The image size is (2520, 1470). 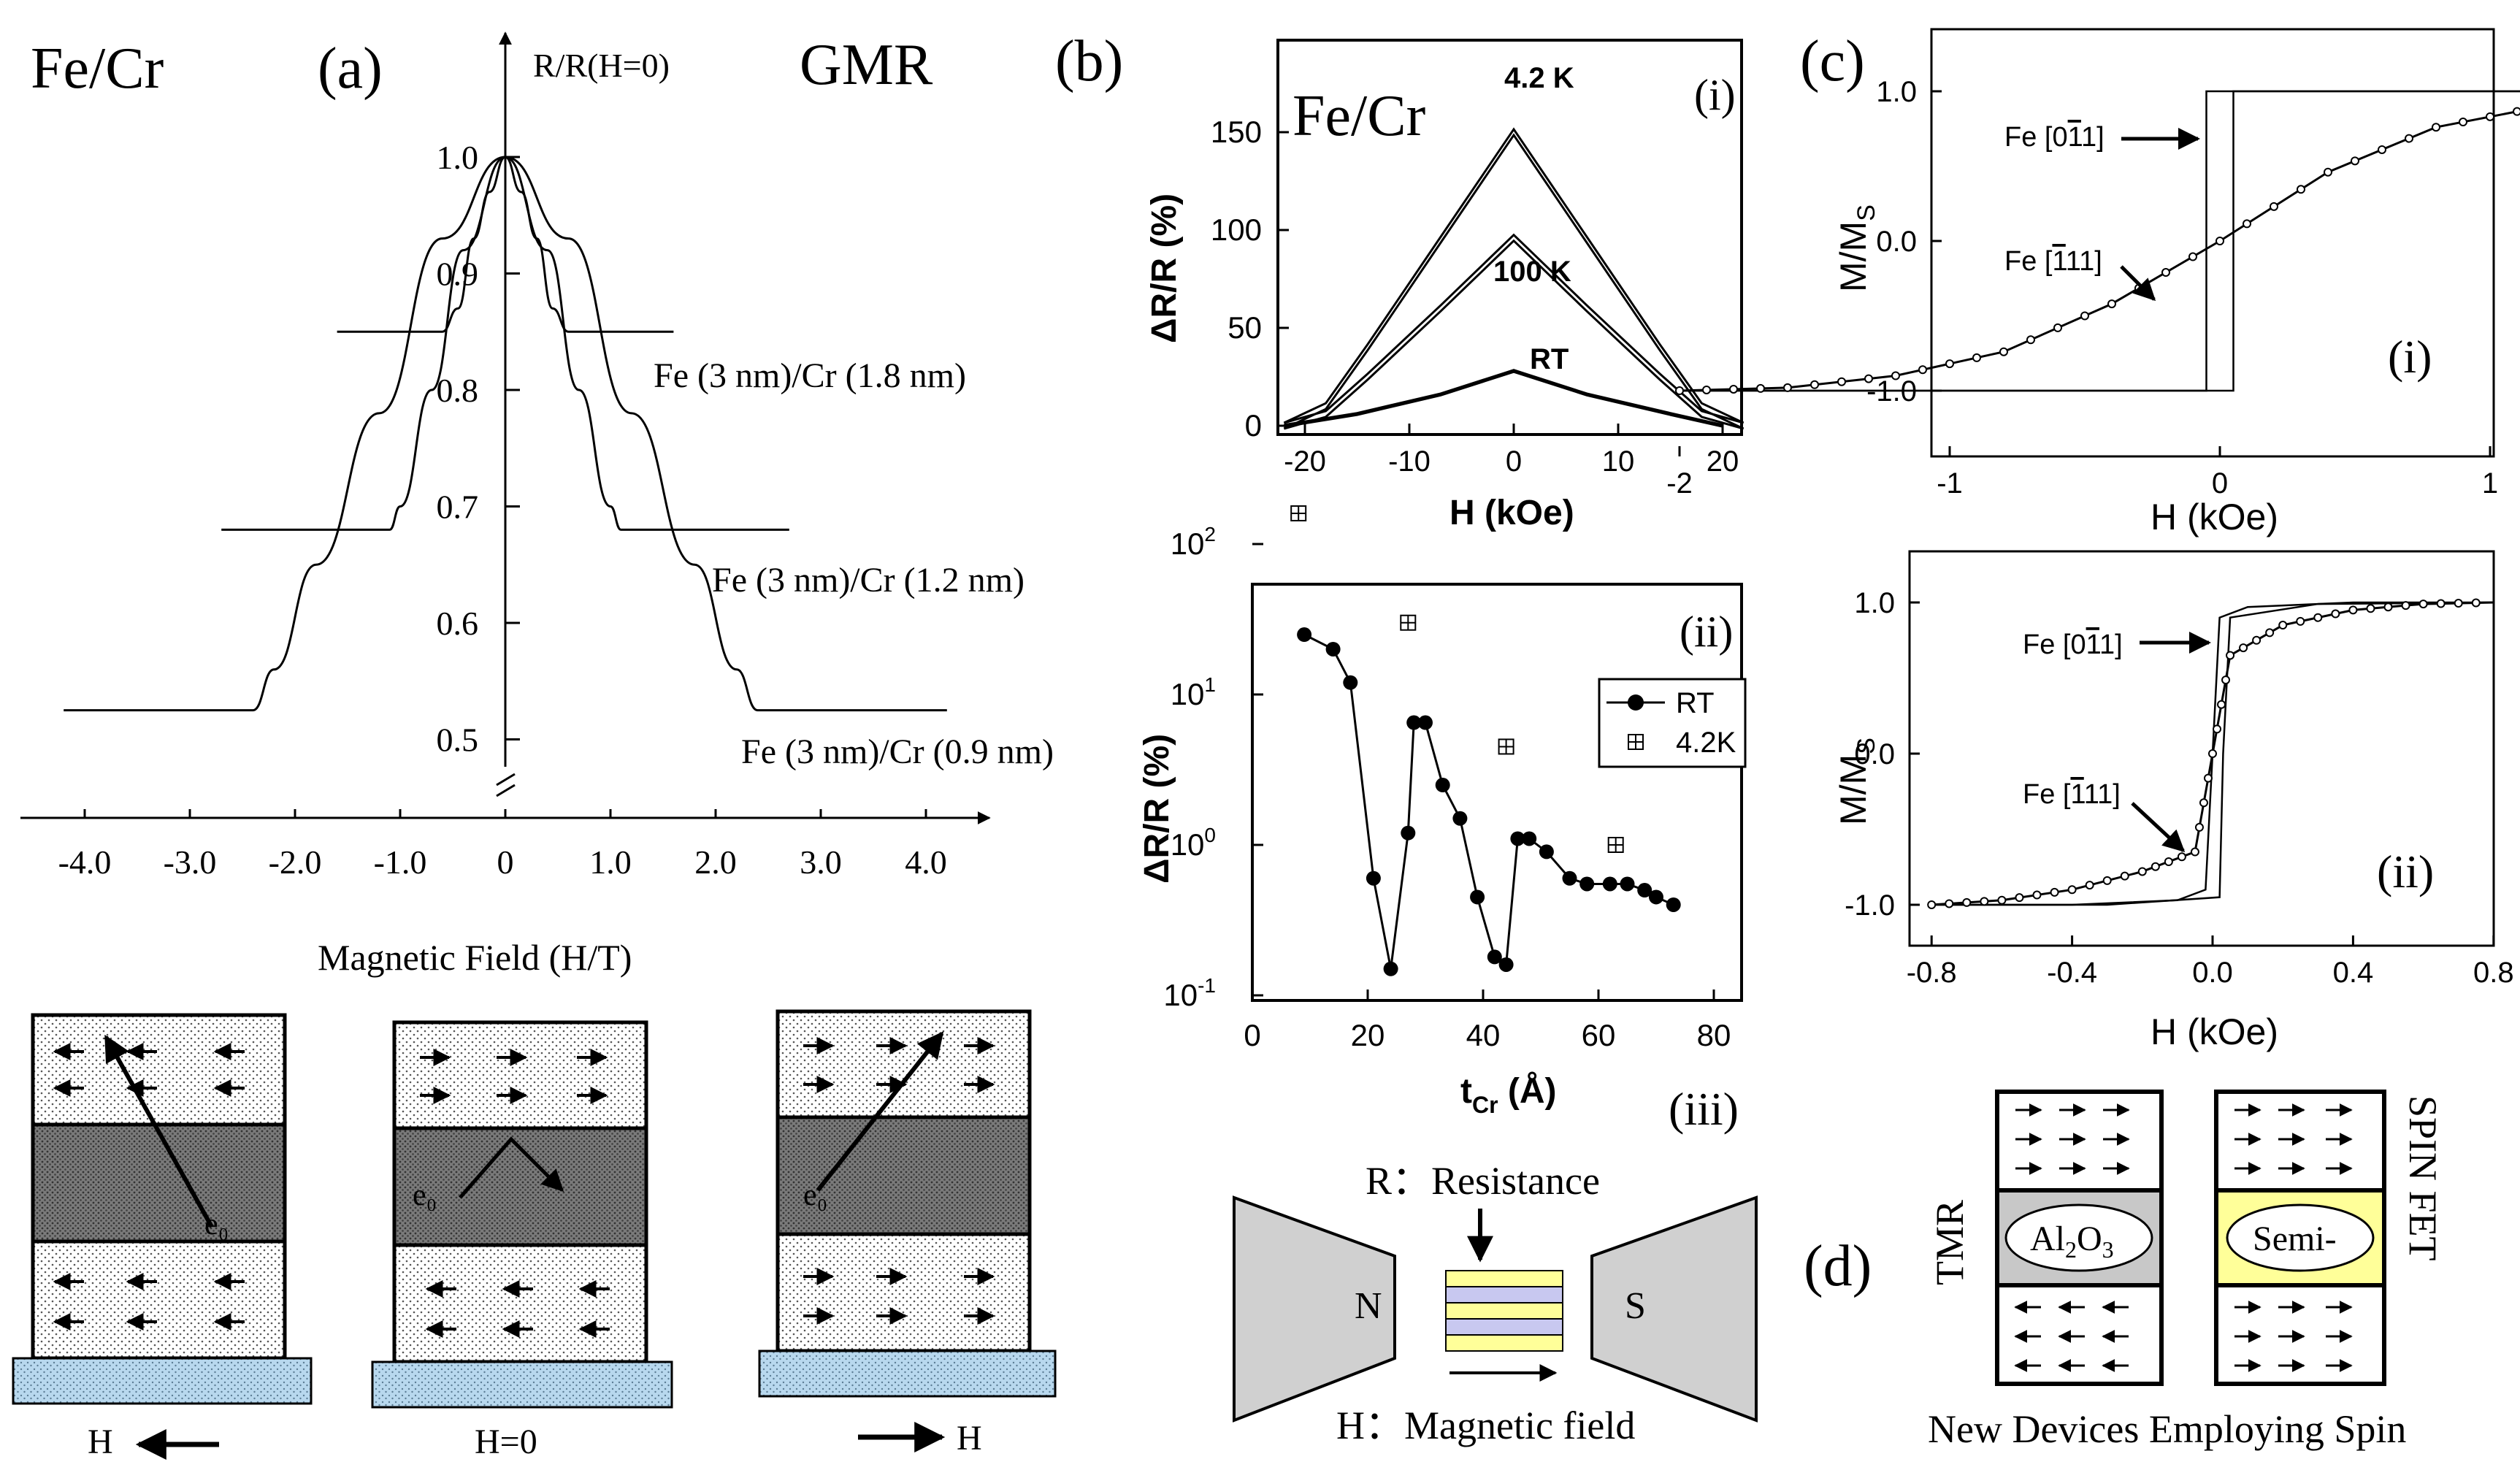 What do you see at coordinates (1210, 835) in the screenshot?
I see `y-tick-exponent: 0` at bounding box center [1210, 835].